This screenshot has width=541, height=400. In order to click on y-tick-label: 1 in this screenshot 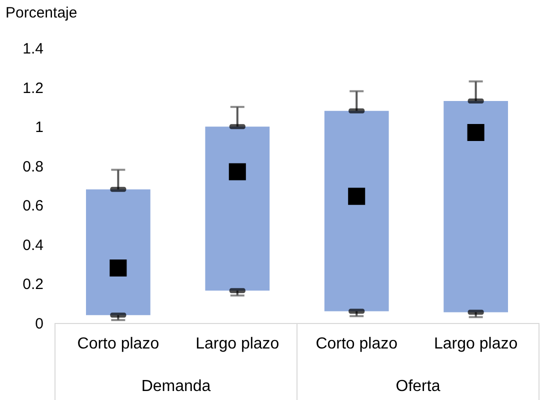, I will do `click(39, 127)`.